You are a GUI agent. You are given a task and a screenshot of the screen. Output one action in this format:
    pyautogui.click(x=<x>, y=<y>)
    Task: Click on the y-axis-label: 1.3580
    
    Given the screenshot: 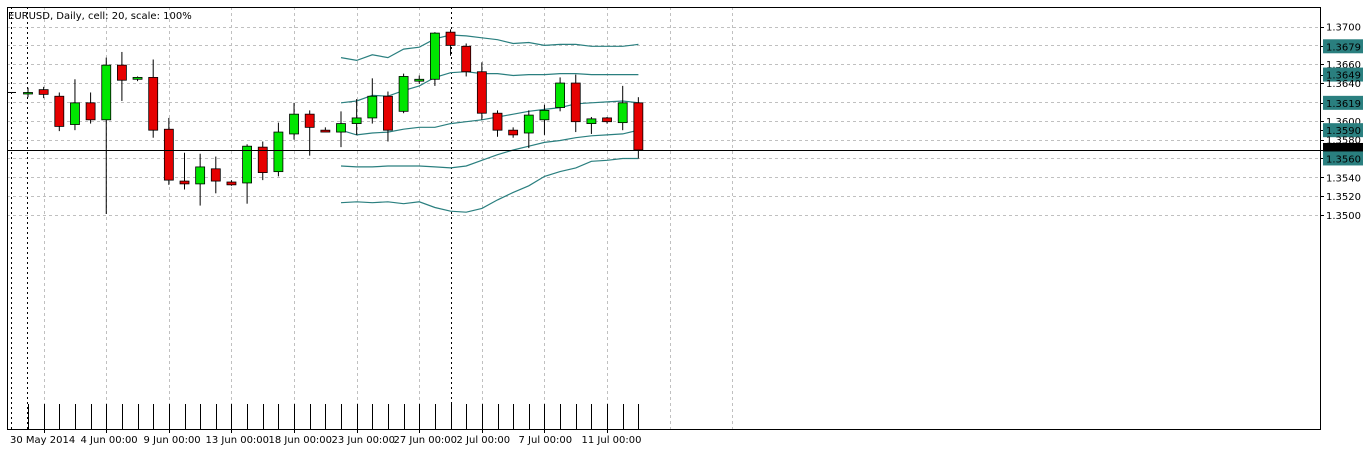 What is the action you would take?
    pyautogui.click(x=1343, y=141)
    